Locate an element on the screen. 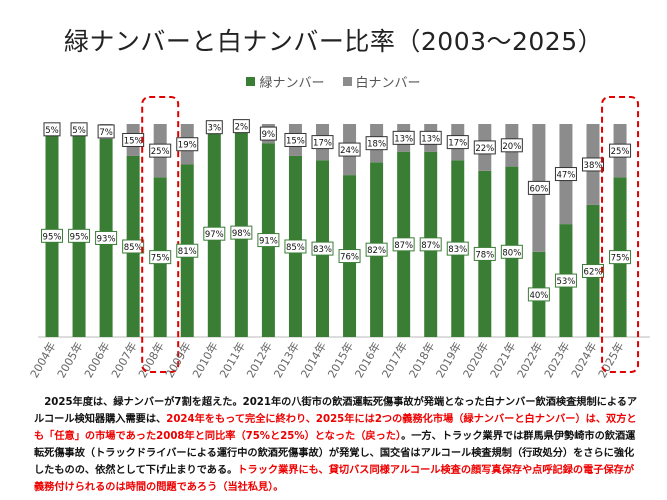  data-label-white-2017年: 13% is located at coordinates (403, 139).